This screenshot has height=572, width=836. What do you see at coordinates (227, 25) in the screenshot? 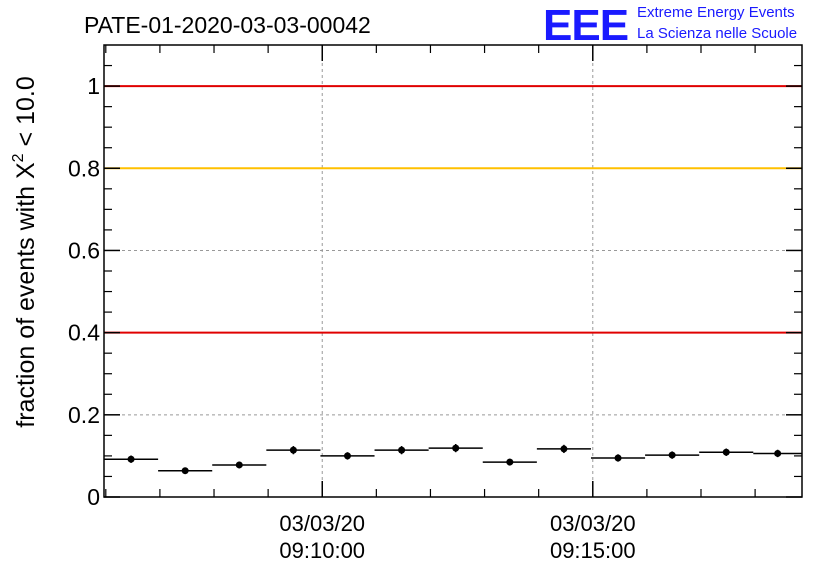
I see `run-title: PATE-01-2020-03-03-00042` at bounding box center [227, 25].